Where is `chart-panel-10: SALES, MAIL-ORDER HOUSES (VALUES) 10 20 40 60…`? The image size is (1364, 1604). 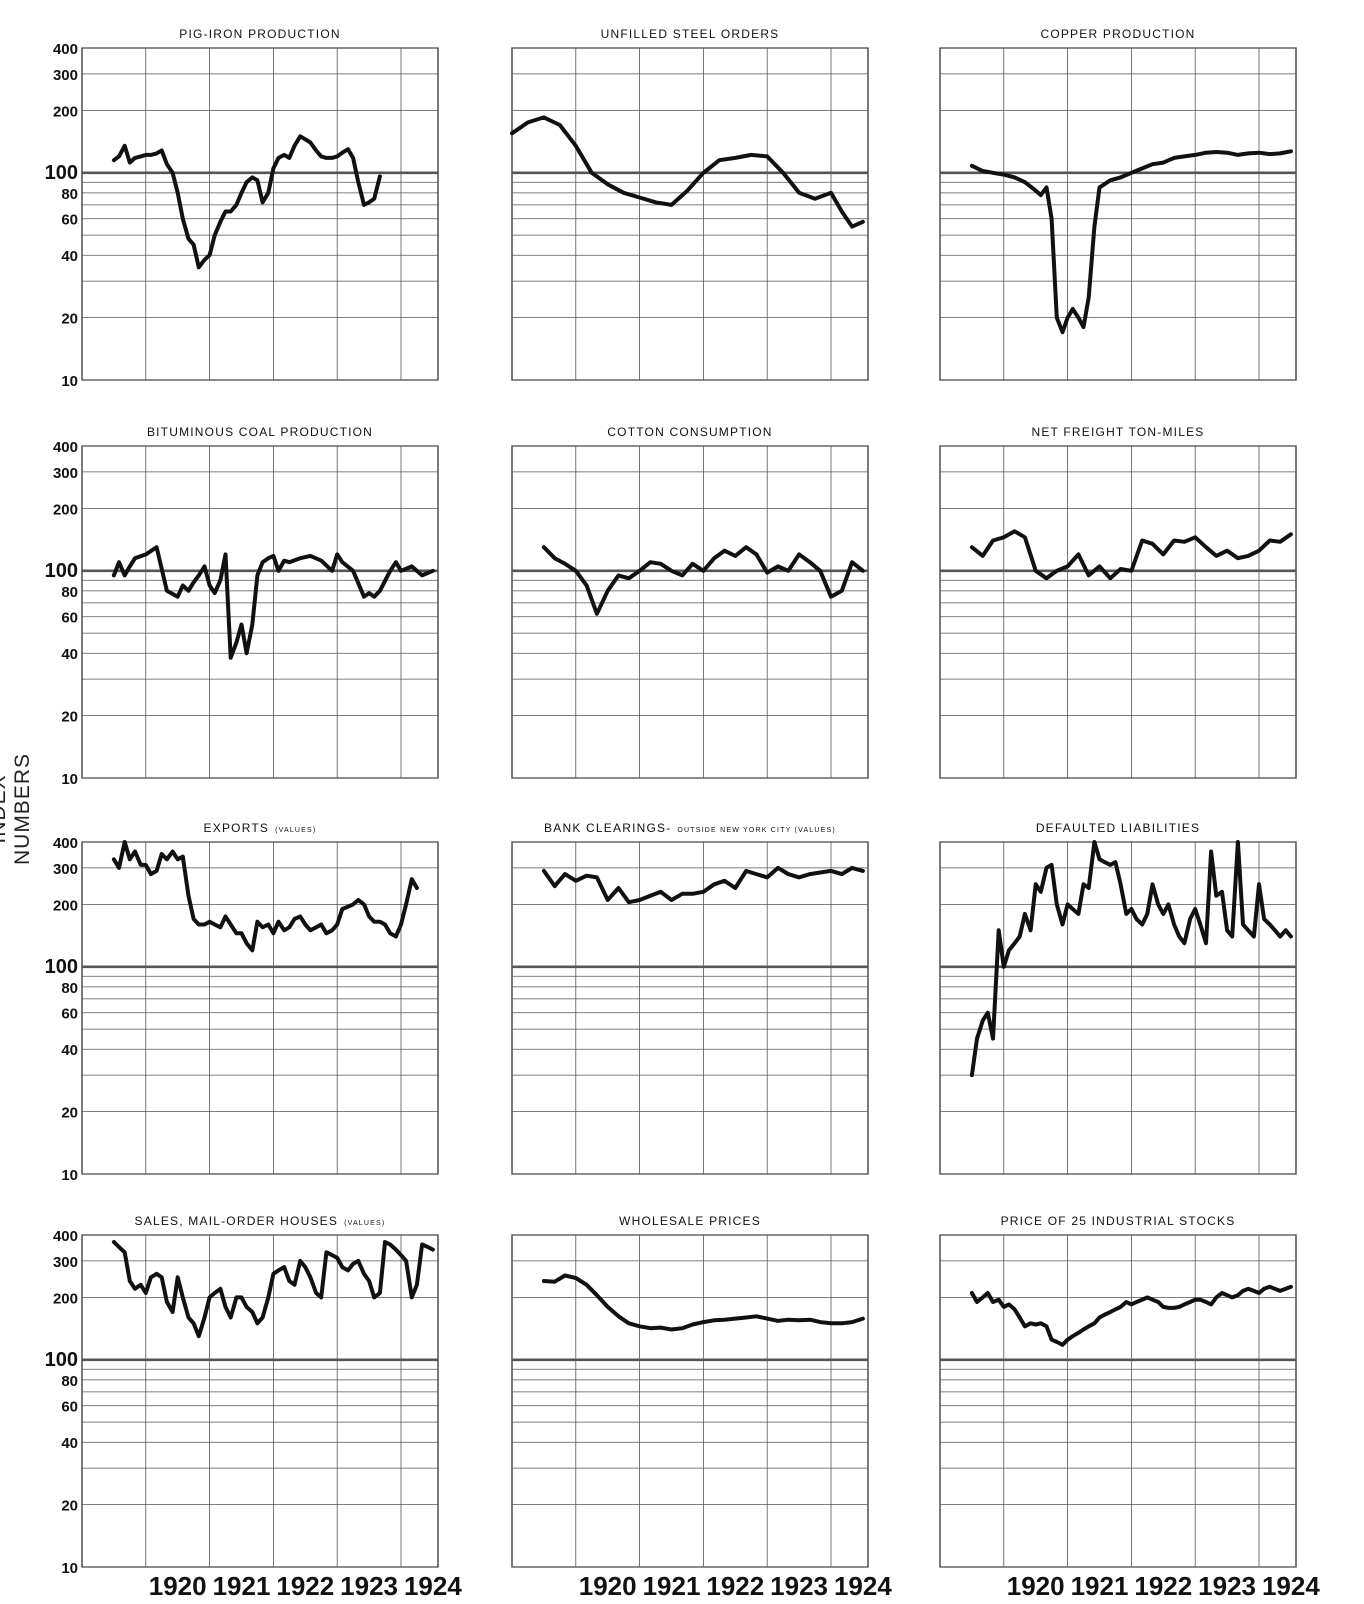 chart-panel-10: SALES, MAIL-ORDER HOUSES (VALUES) 10 20 40 60… is located at coordinates (254, 1407).